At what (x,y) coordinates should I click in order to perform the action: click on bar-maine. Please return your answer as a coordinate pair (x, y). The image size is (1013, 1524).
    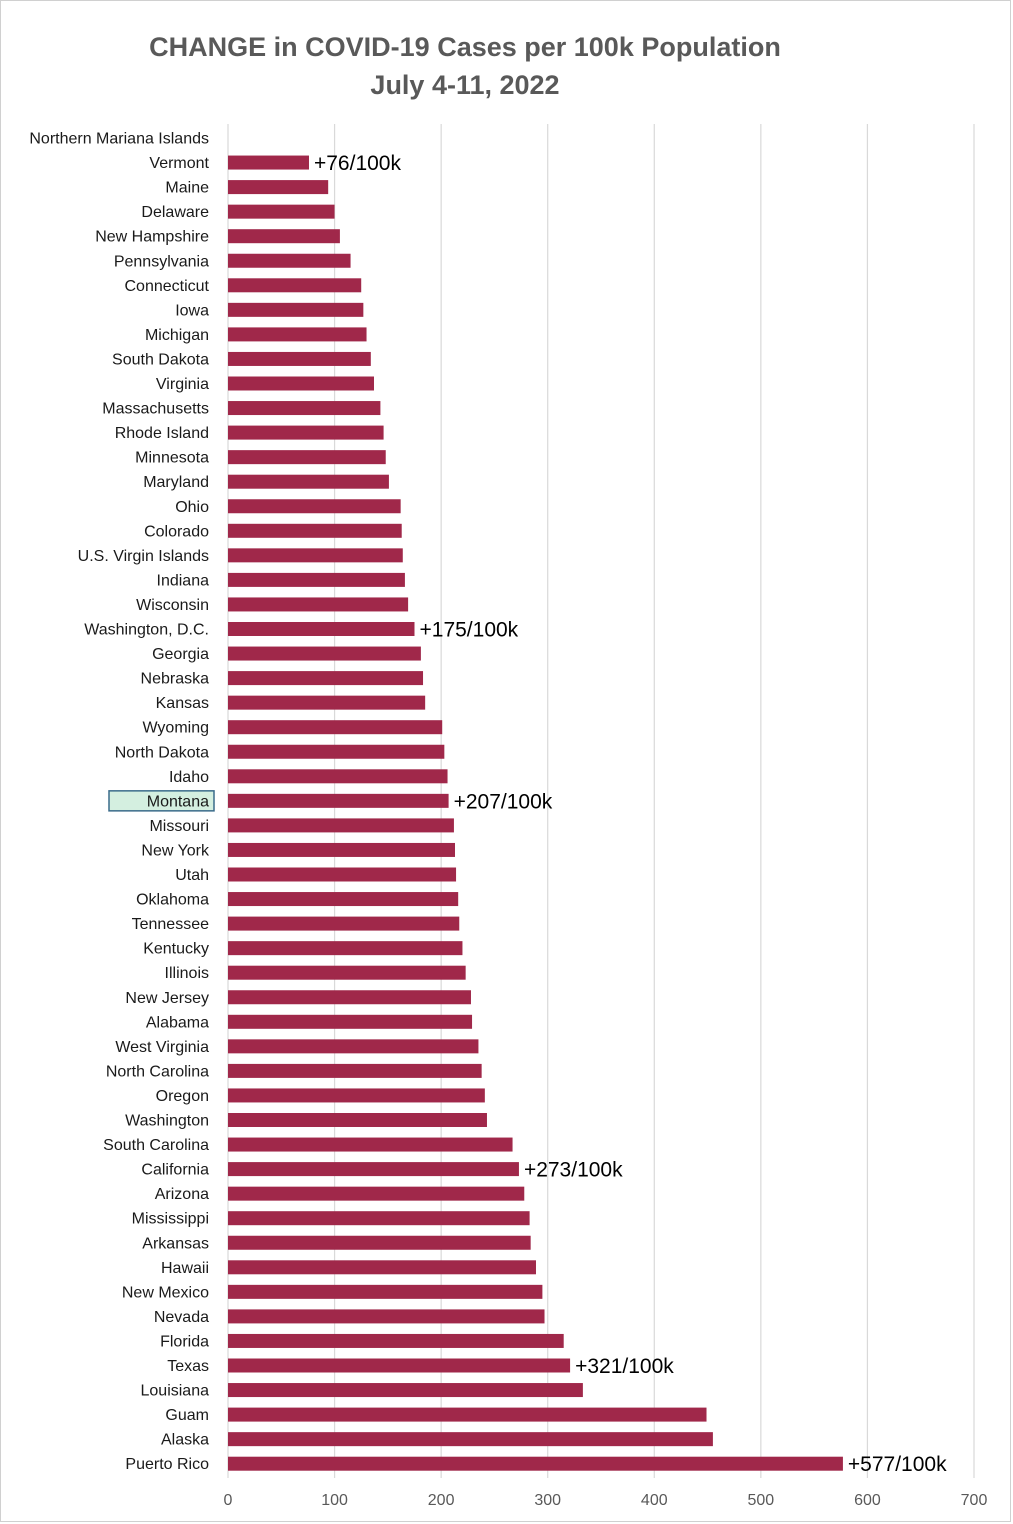
    Looking at the image, I should click on (278, 187).